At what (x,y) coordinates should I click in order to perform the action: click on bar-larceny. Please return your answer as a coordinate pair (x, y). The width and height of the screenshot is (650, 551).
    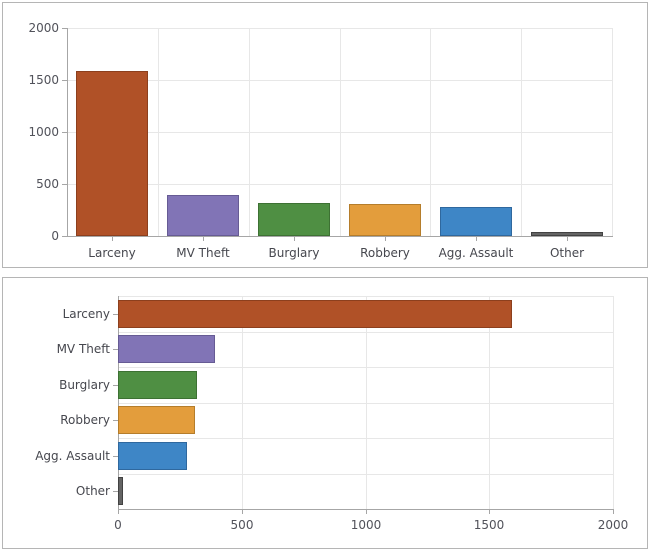
    Looking at the image, I should click on (112, 153).